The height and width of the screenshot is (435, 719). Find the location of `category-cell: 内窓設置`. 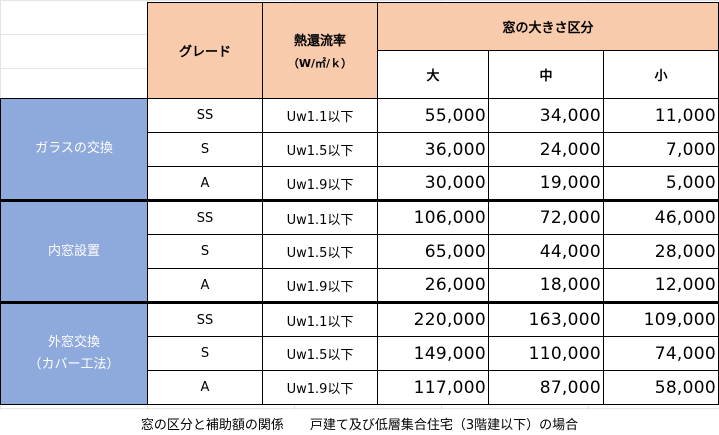

category-cell: 内窓設置 is located at coordinates (74, 251).